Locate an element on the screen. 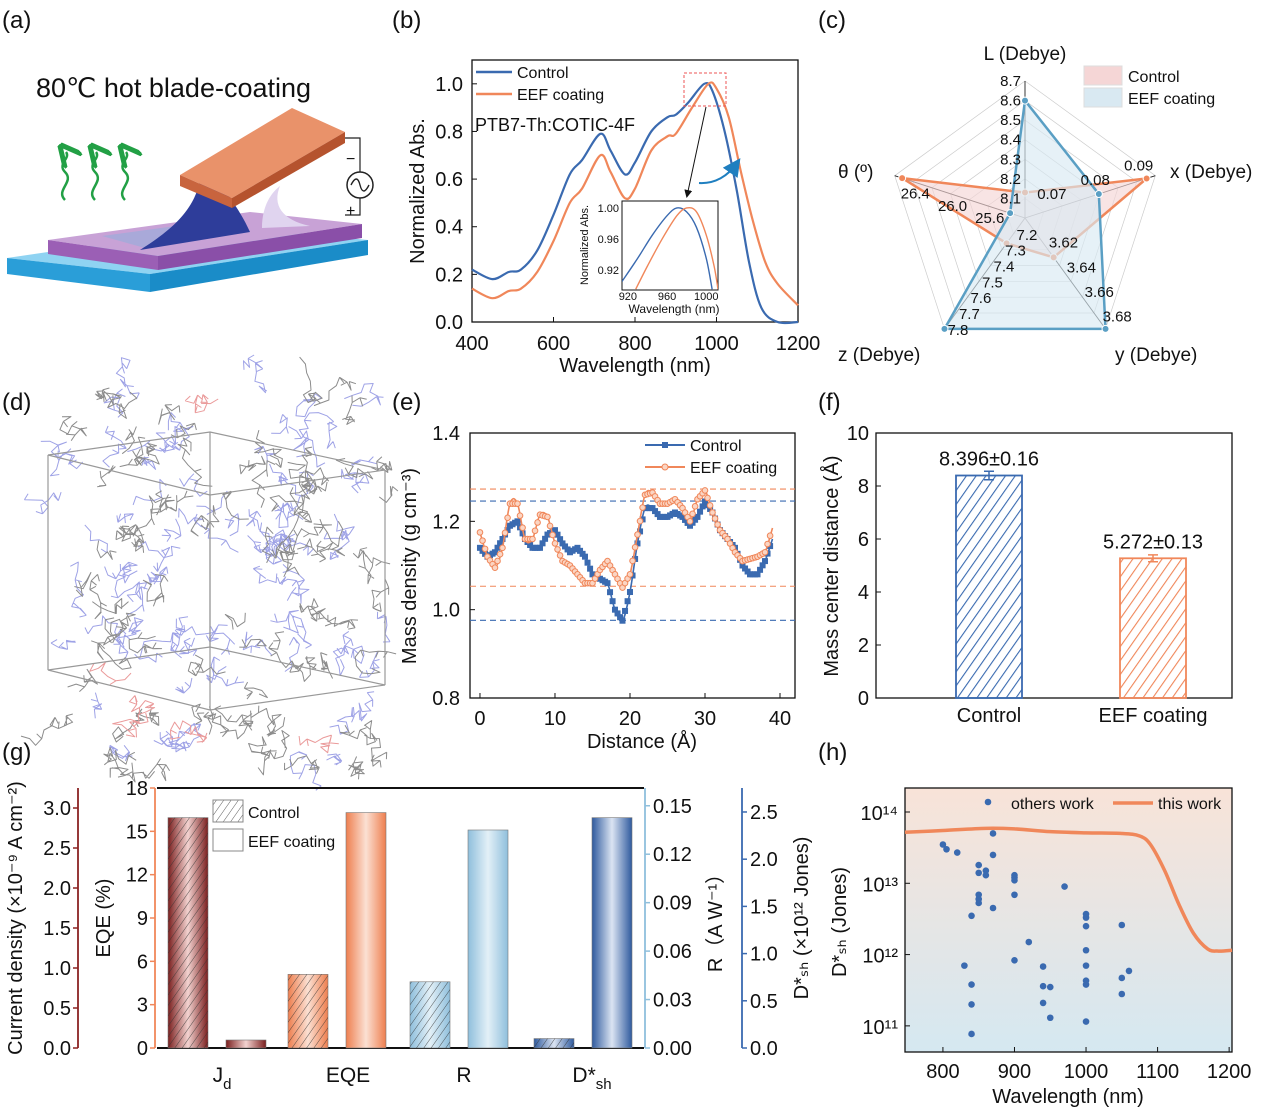 Image resolution: width=1270 pixels, height=1112 pixels. radar-tick-label: 0.09 is located at coordinates (1138, 166).